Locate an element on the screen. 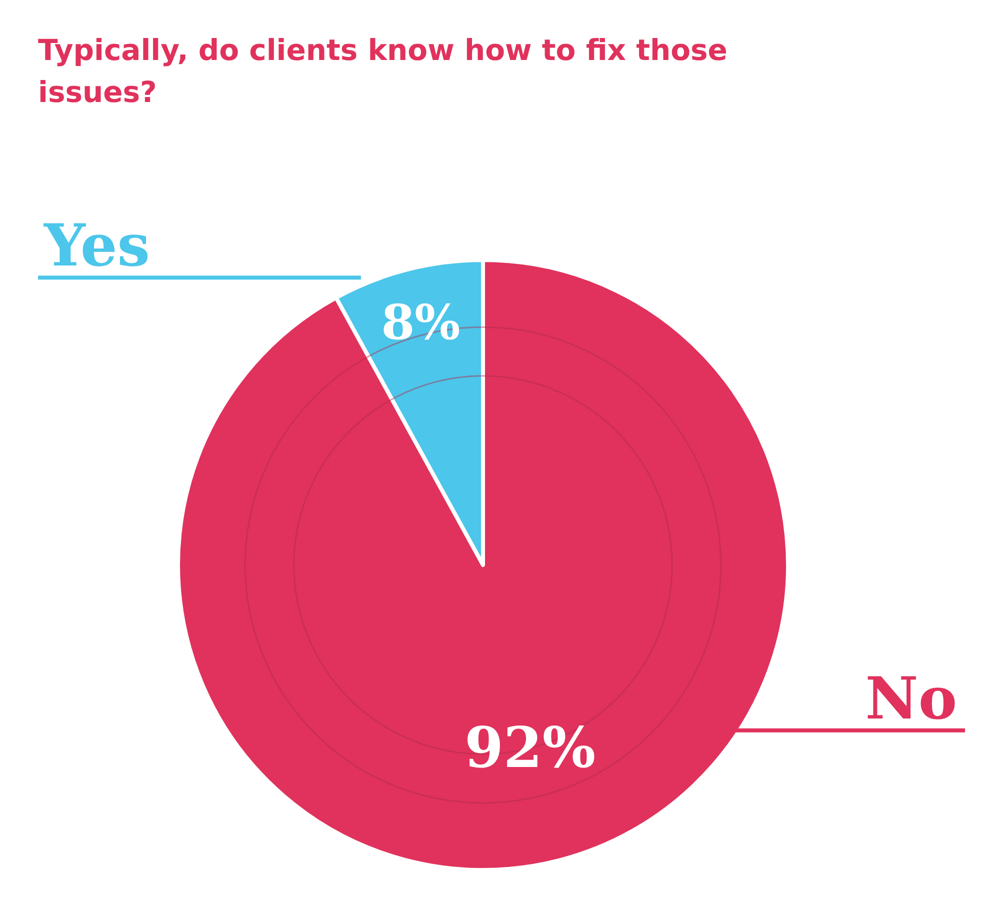 The height and width of the screenshot is (906, 1000). slice-label: No is located at coordinates (911, 698).